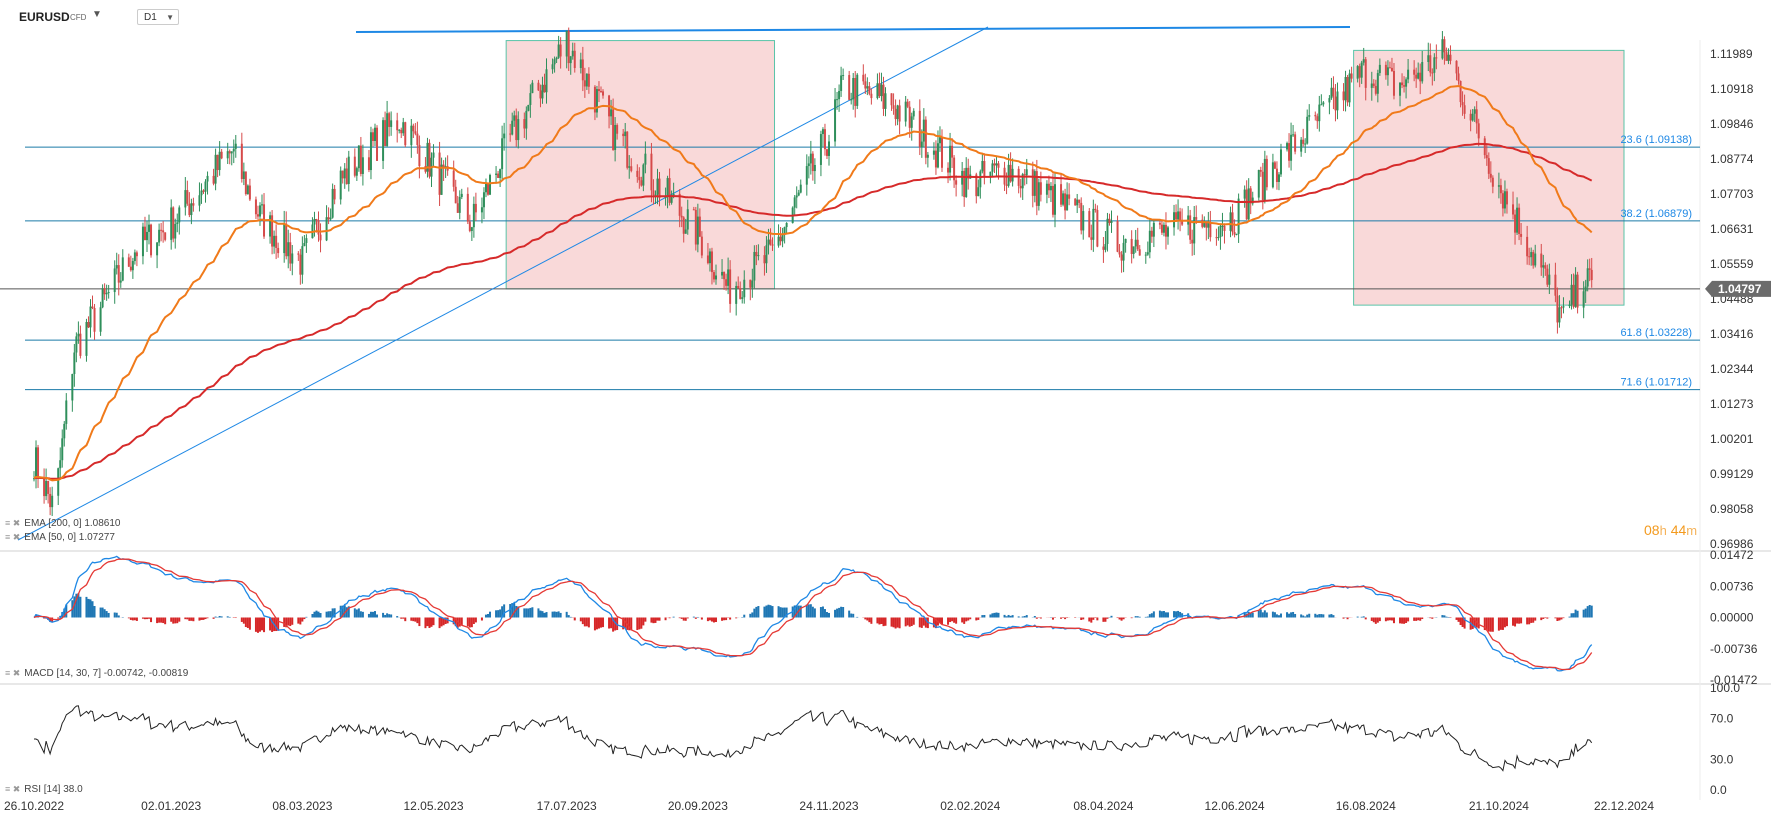  Describe the element at coordinates (1670, 530) in the screenshot. I see `candle-countdown: 08h 44m` at that location.